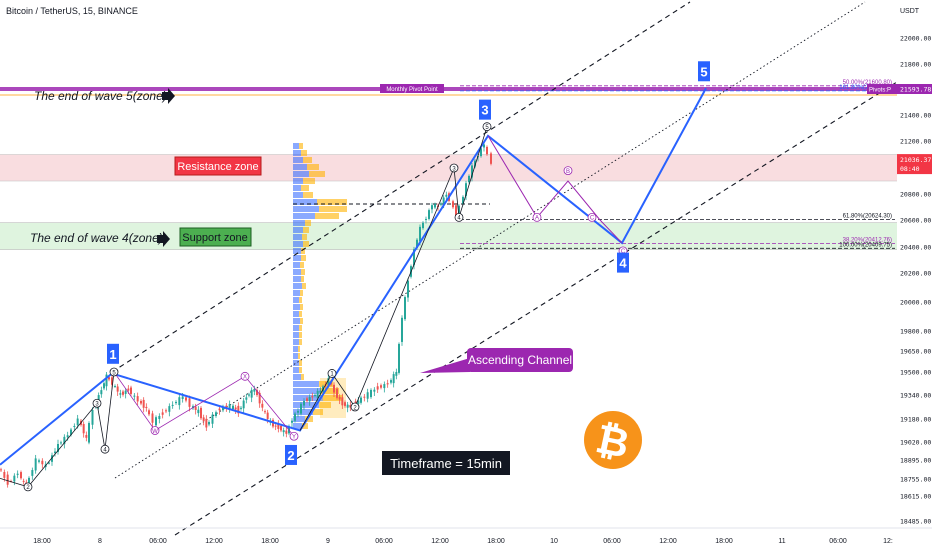 The width and height of the screenshot is (932, 550). Describe the element at coordinates (100, 96) in the screenshot. I see `wave5-zone-label: The end of wave 5(zone)` at that location.